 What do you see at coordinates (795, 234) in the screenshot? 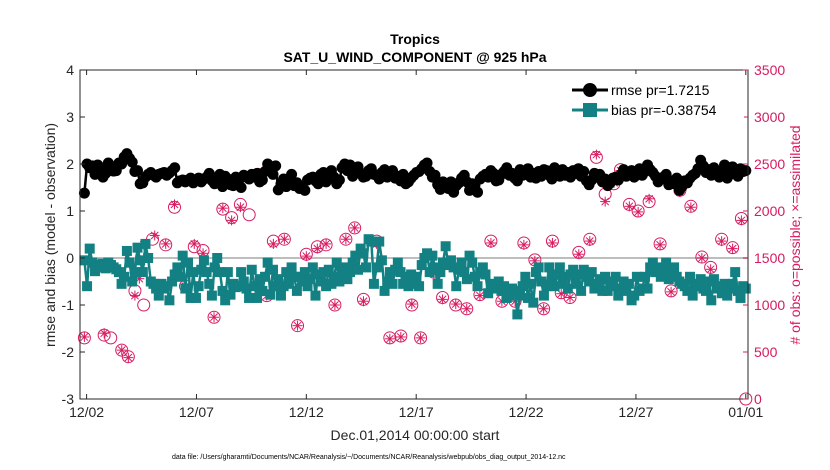
I see `right-y-axis-label: # of obs: o=possible; ×=assimilated` at bounding box center [795, 234].